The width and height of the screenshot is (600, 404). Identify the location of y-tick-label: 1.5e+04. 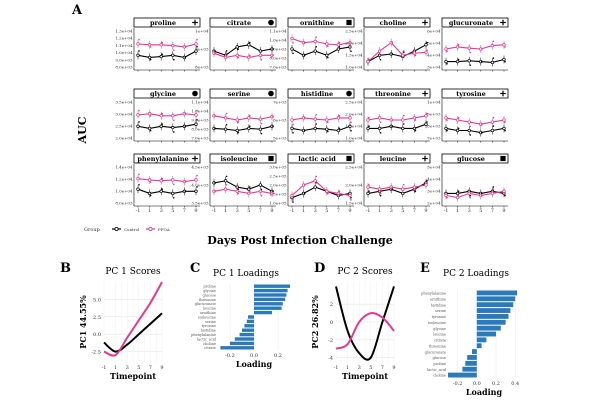
(354, 55).